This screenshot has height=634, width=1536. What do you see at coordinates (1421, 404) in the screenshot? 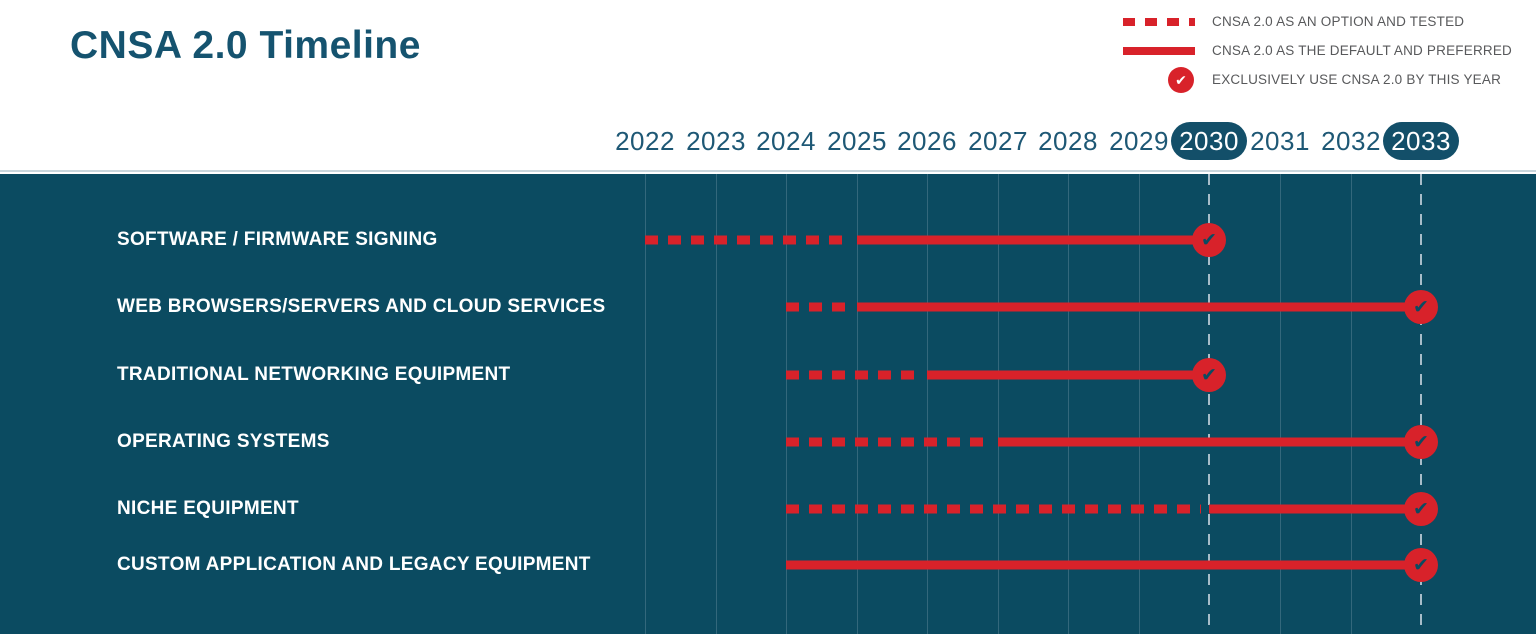
I see `milestone-gridline-2033` at bounding box center [1421, 404].